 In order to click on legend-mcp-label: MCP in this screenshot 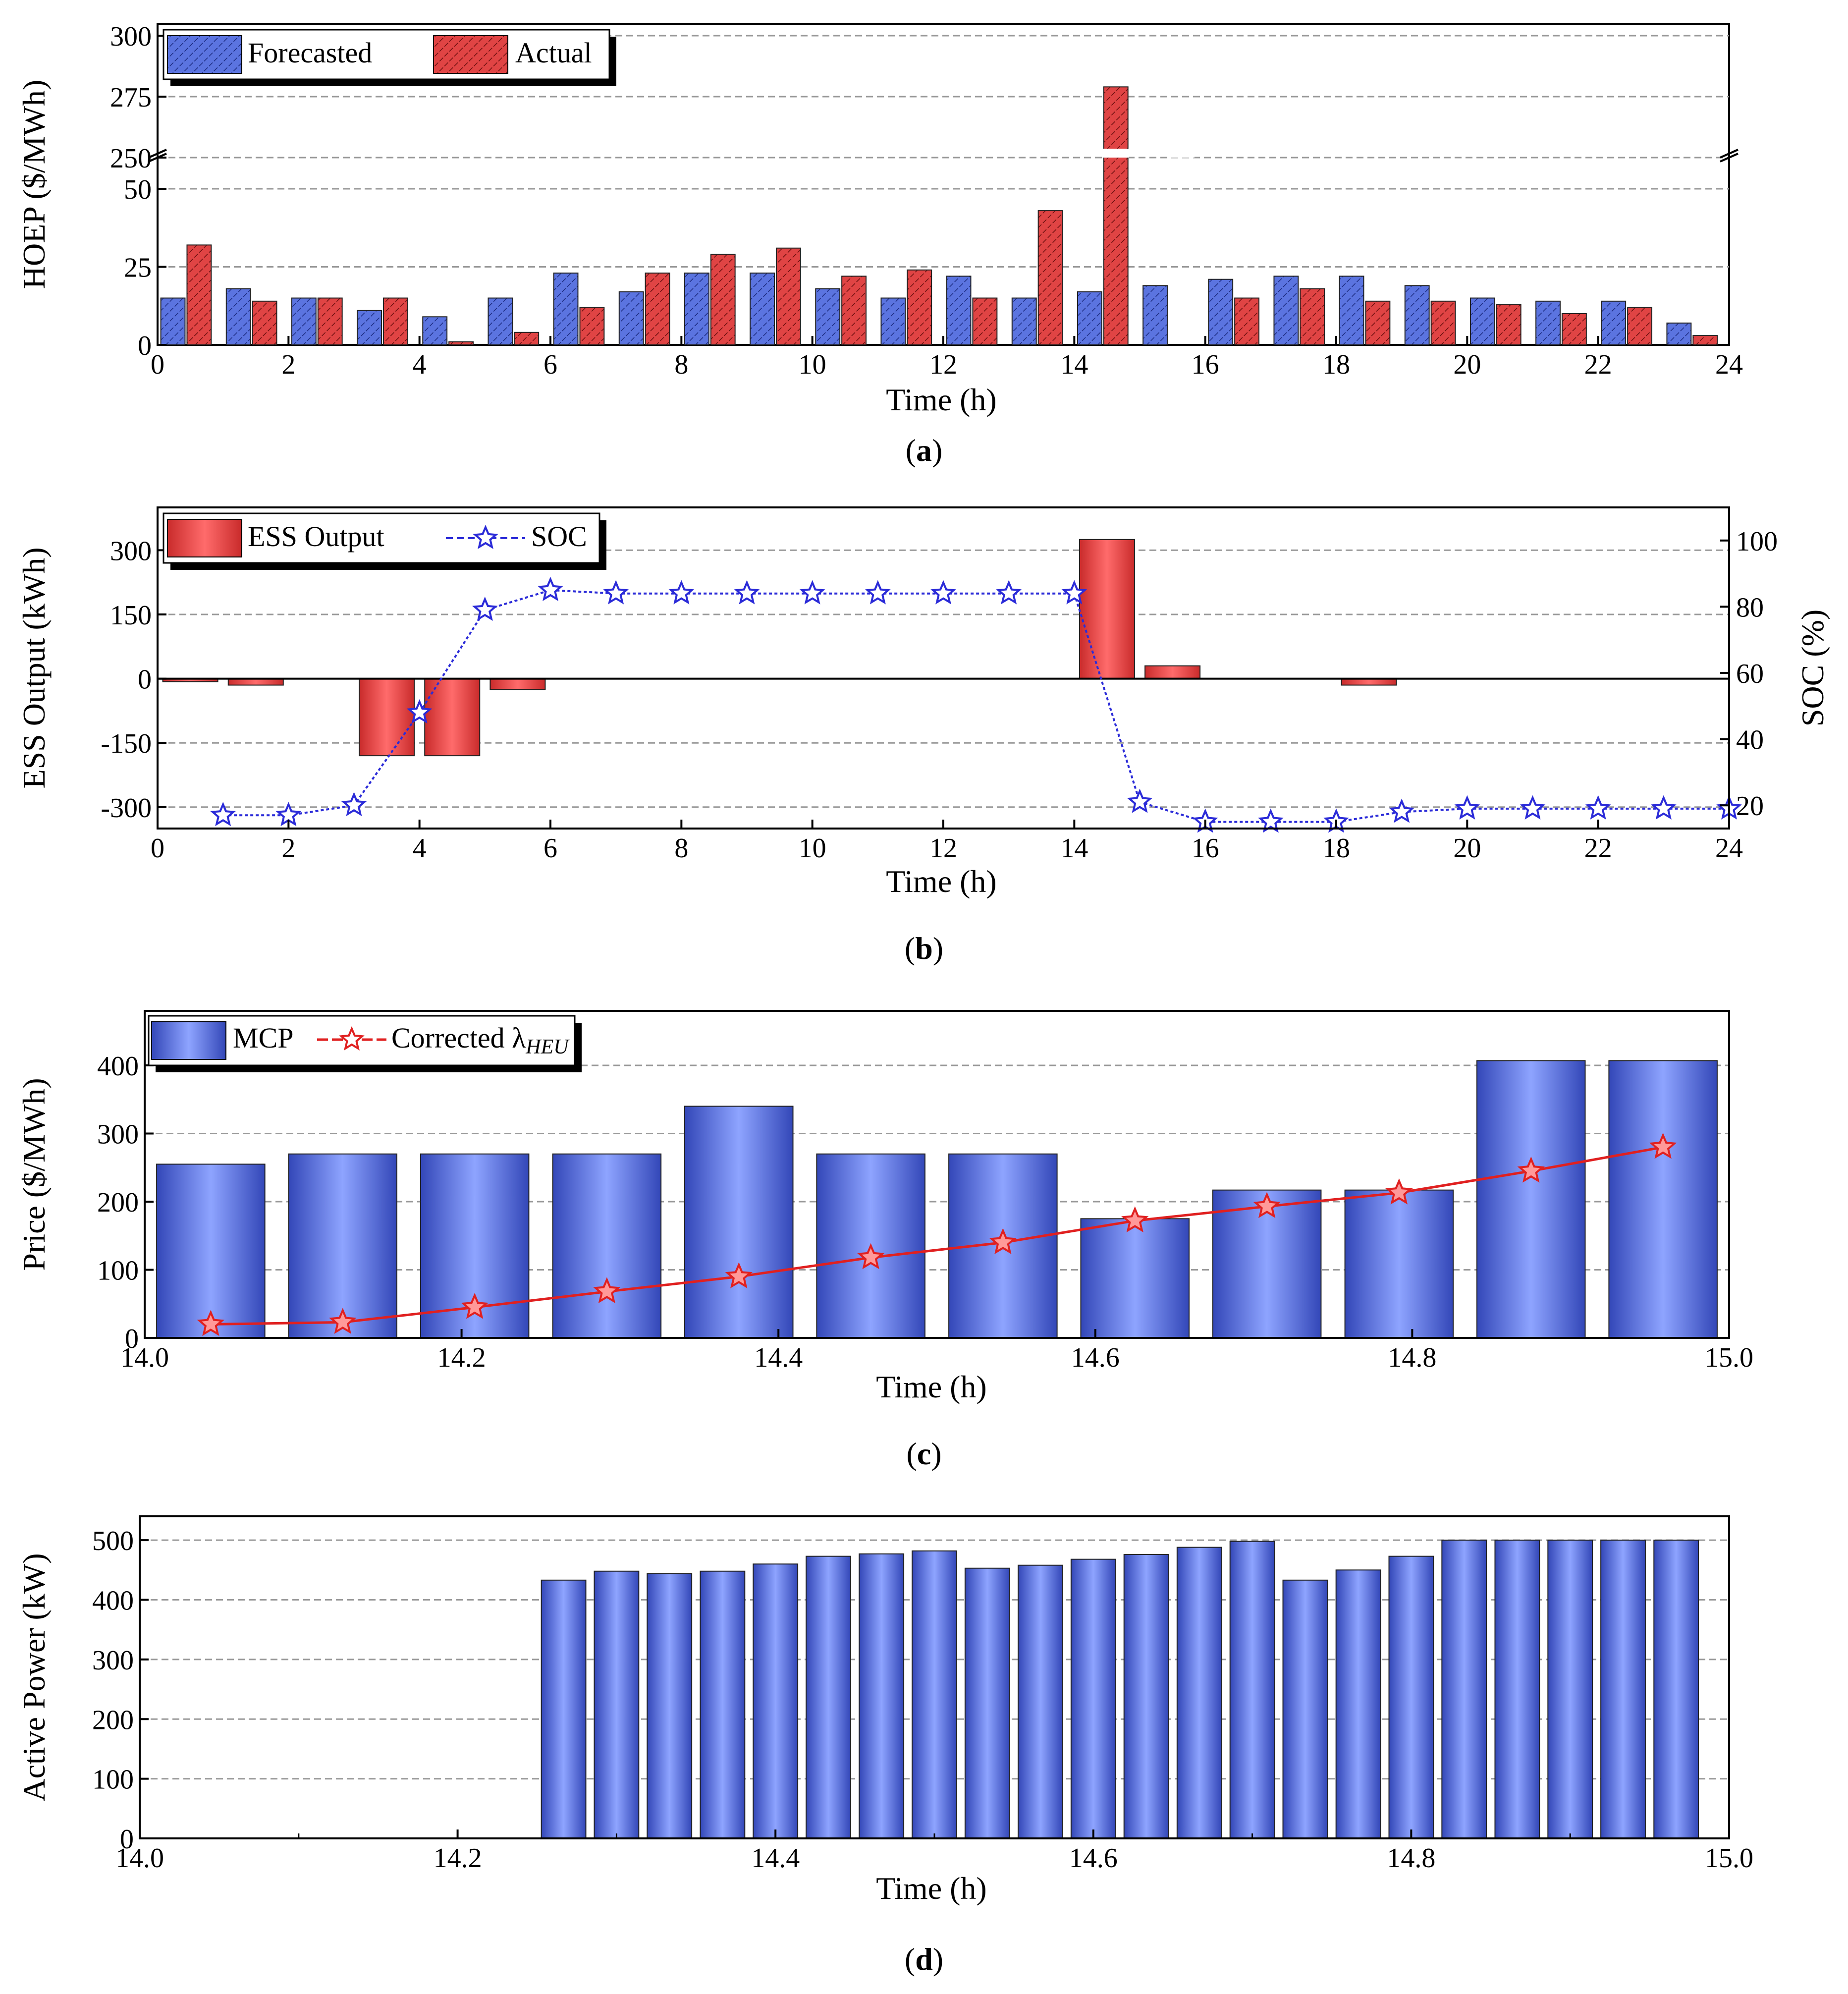, I will do `click(263, 1038)`.